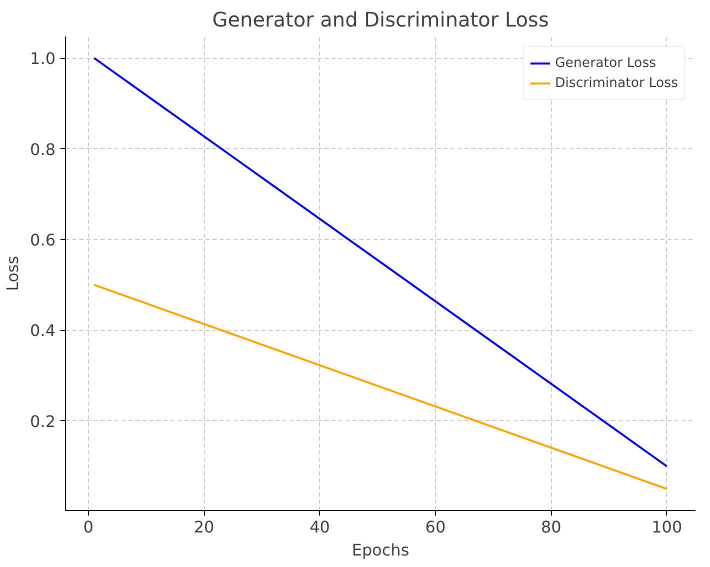 The width and height of the screenshot is (710, 567). I want to click on y-tick-label: 0.2, so click(43, 421).